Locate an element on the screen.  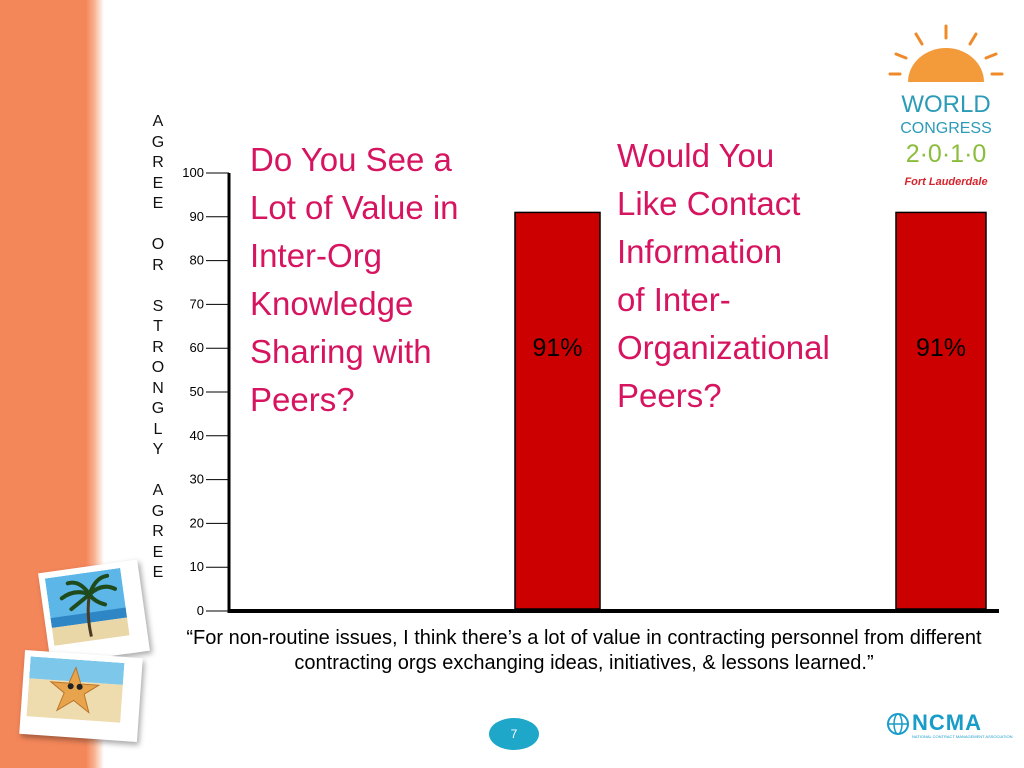
y-tick-label: 100 is located at coordinates (193, 172).